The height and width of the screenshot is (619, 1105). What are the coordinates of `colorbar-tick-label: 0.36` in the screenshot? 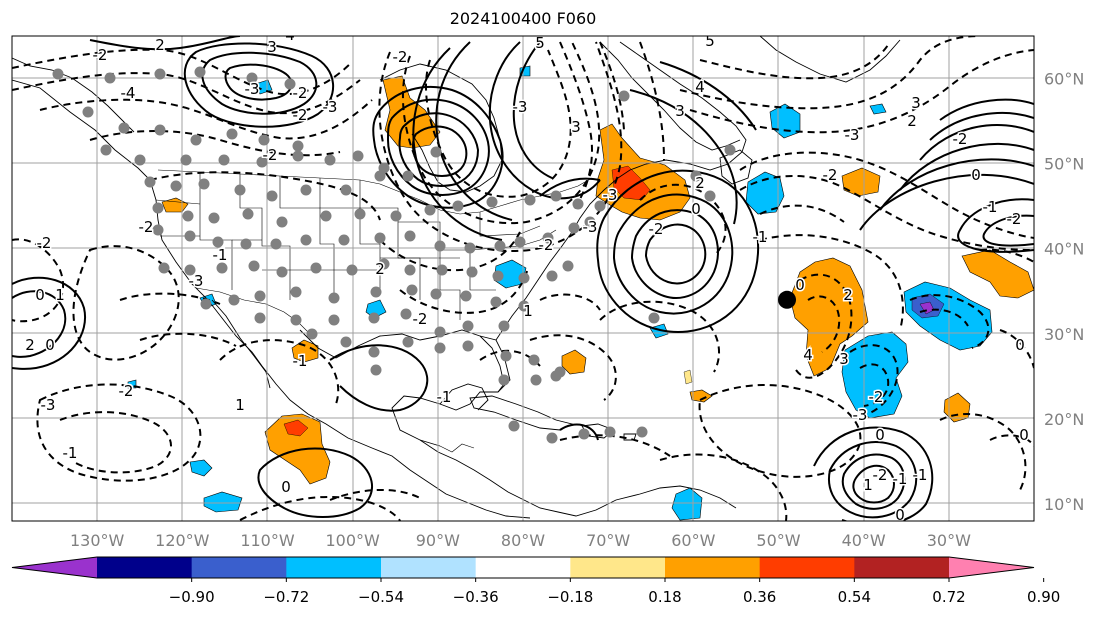 It's located at (759, 597).